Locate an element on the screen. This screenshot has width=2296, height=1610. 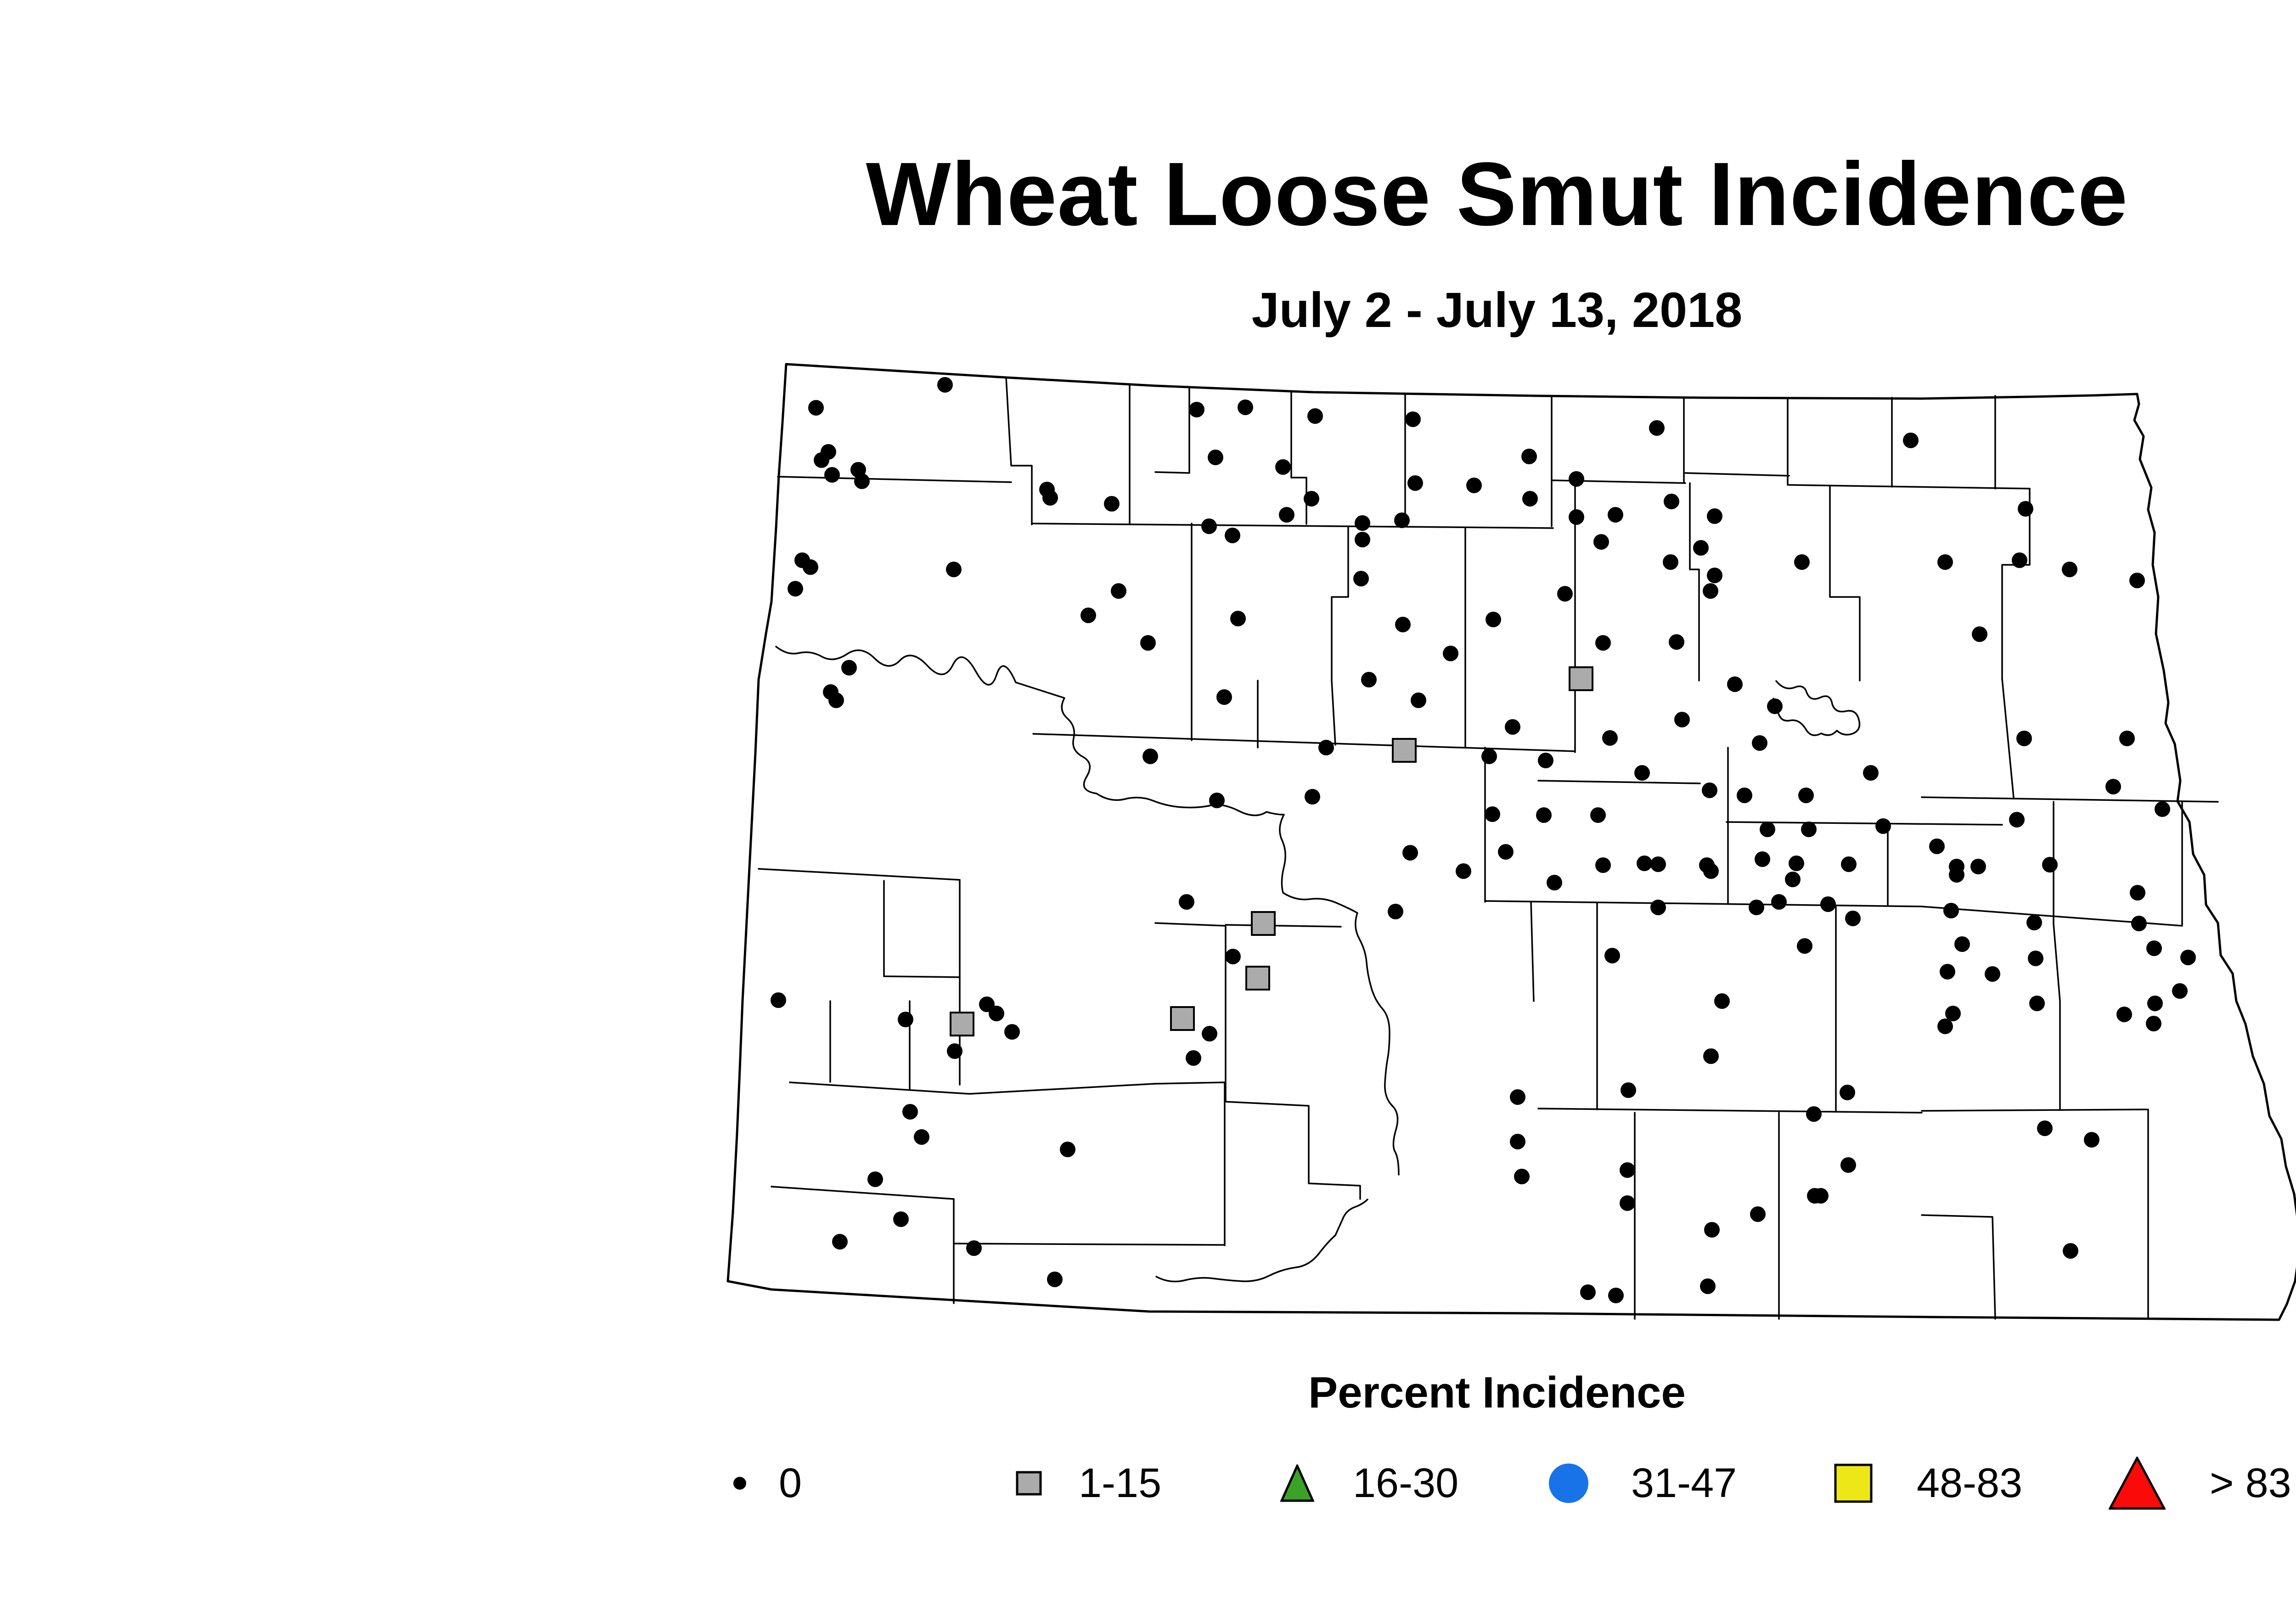
page-title: Wheat Loose Smut Incidence is located at coordinates (1497, 194).